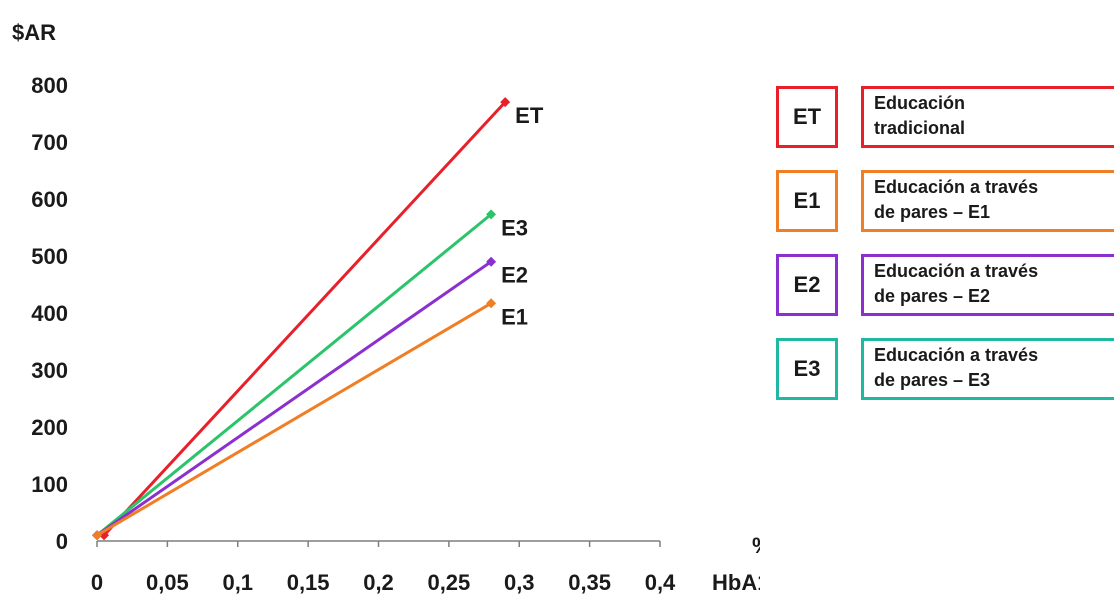 The width and height of the screenshot is (1114, 598). I want to click on x-tick-label: 0,4, so click(660, 582).